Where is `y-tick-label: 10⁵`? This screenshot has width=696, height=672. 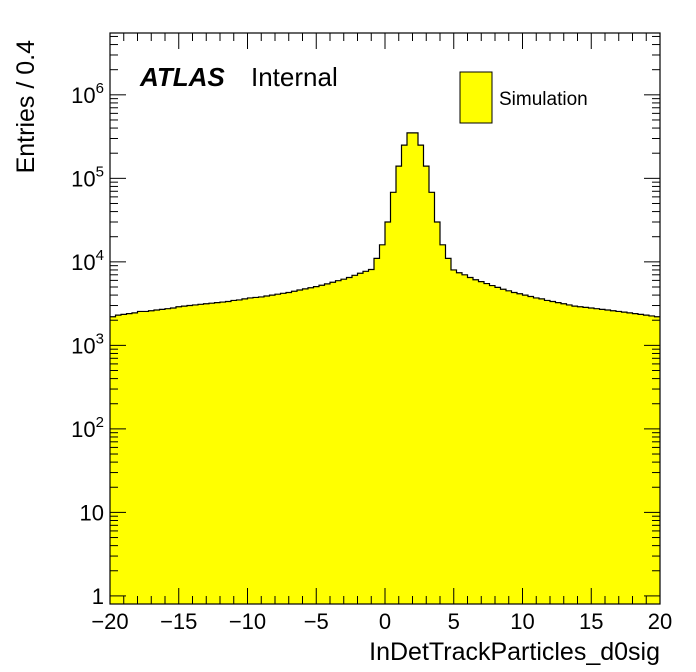 y-tick-label: 10⁵ is located at coordinates (87, 177).